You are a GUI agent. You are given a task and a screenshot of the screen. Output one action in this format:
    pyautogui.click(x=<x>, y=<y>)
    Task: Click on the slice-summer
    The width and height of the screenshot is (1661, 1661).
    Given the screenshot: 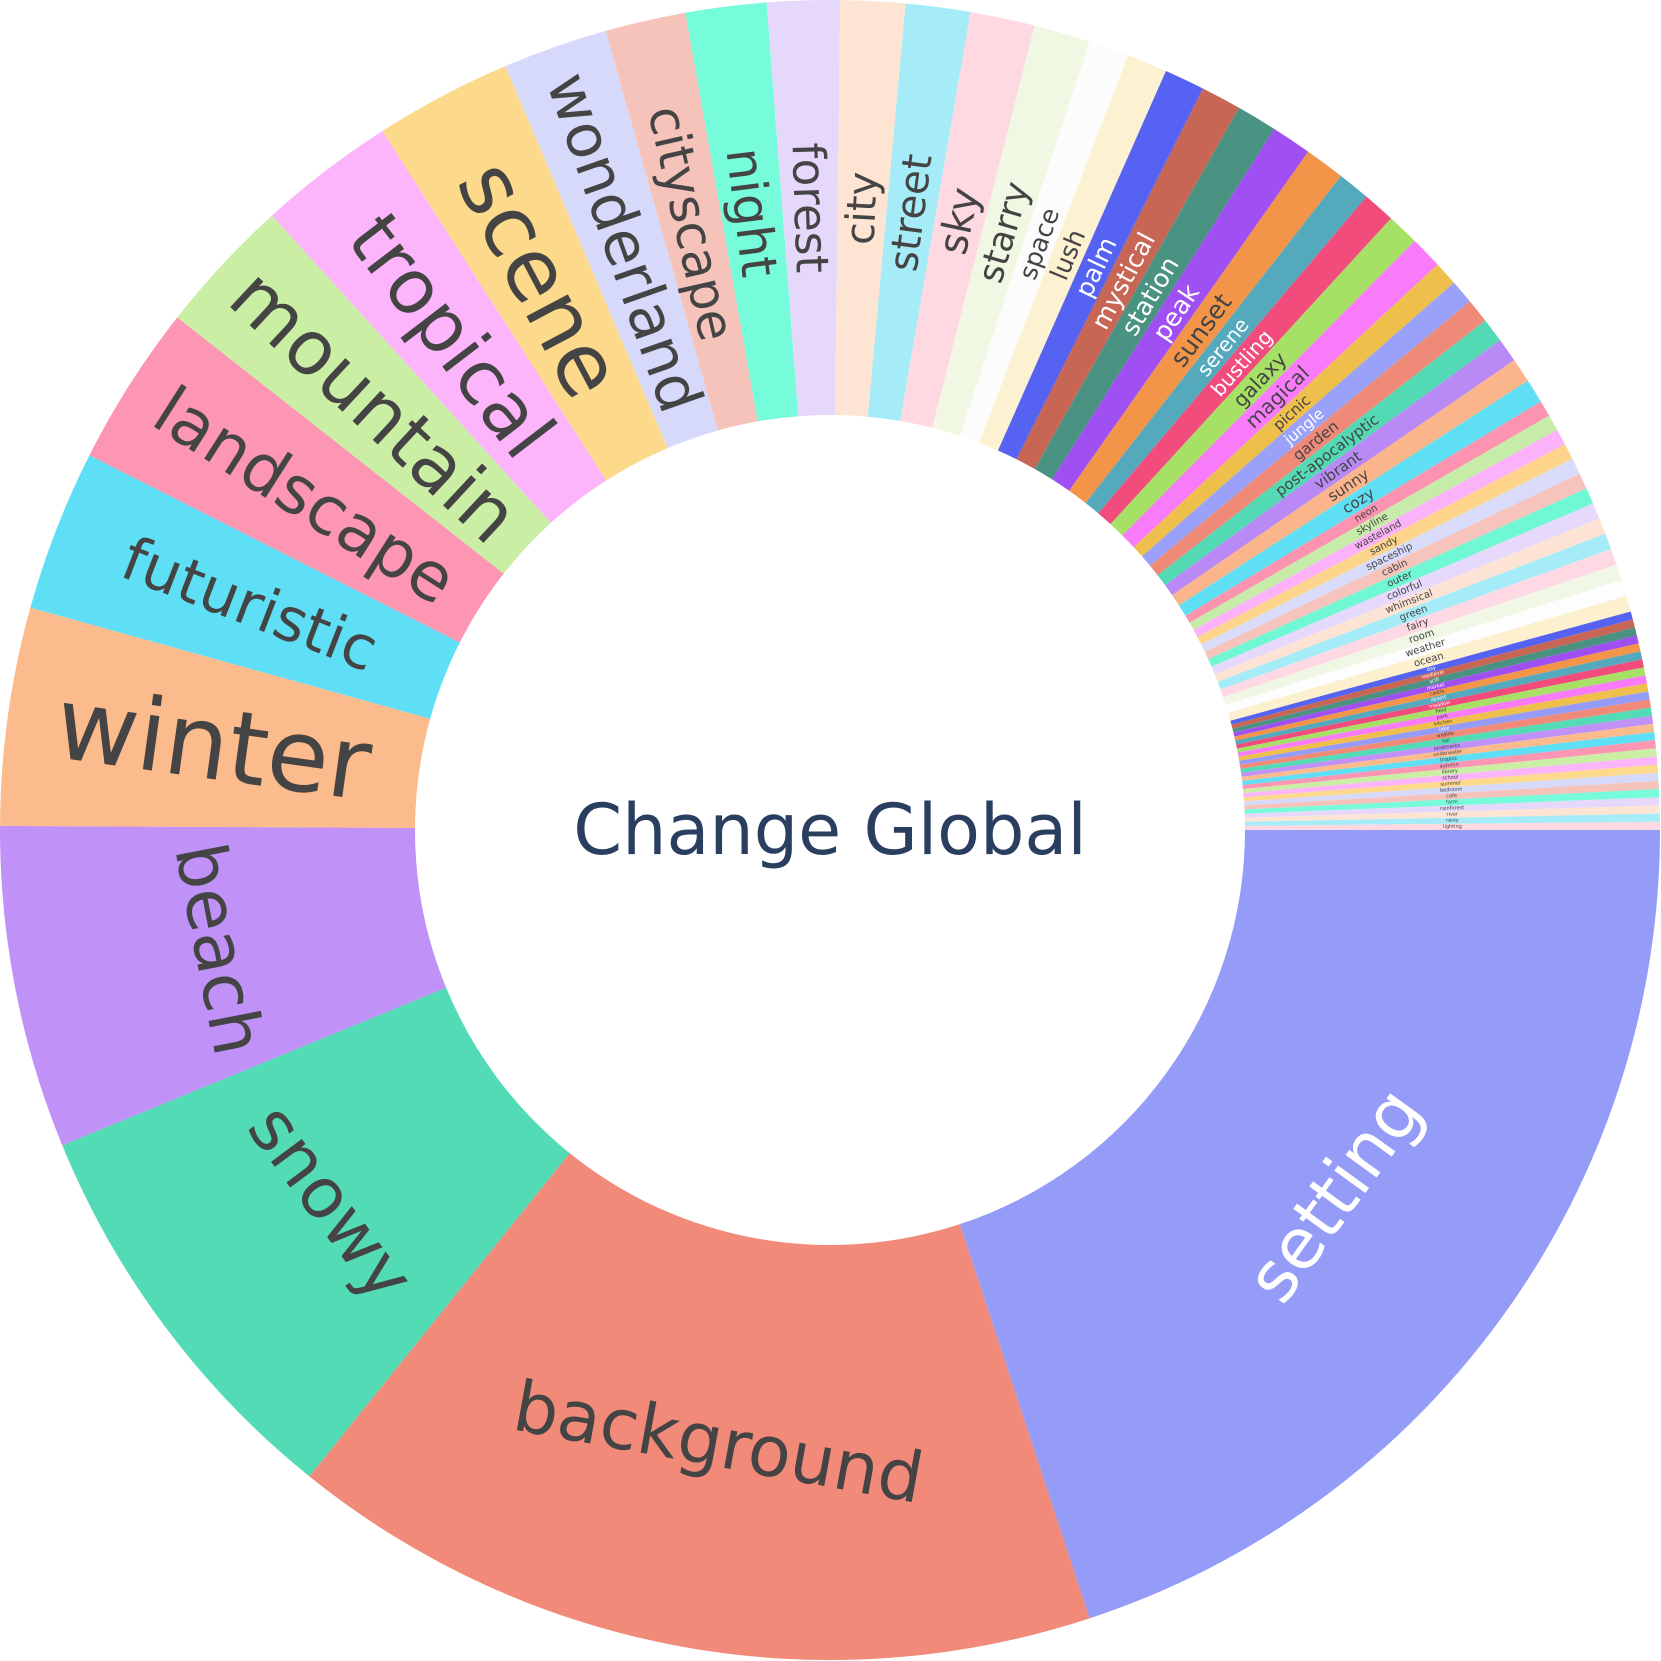 What is the action you would take?
    pyautogui.click(x=1451, y=783)
    